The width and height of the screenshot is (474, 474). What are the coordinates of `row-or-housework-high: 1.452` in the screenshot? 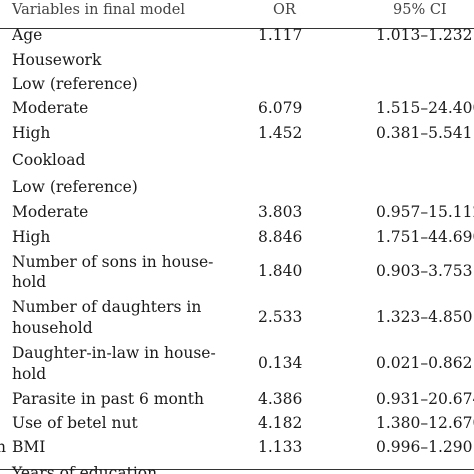 It's located at (280, 133).